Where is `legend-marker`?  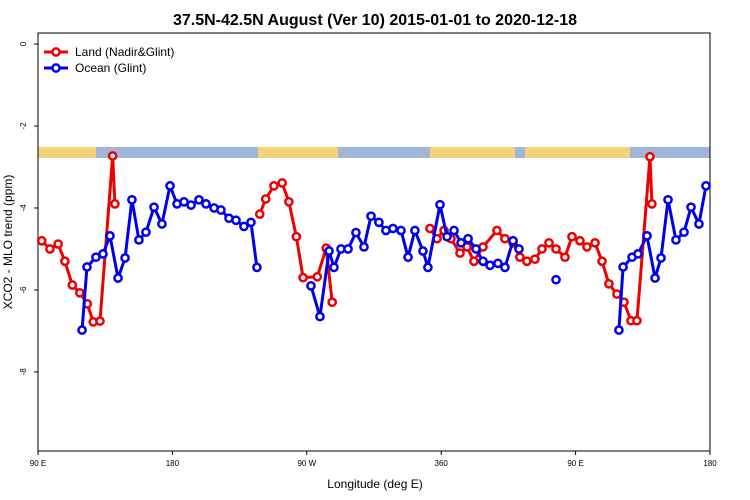
legend-marker is located at coordinates (56, 68).